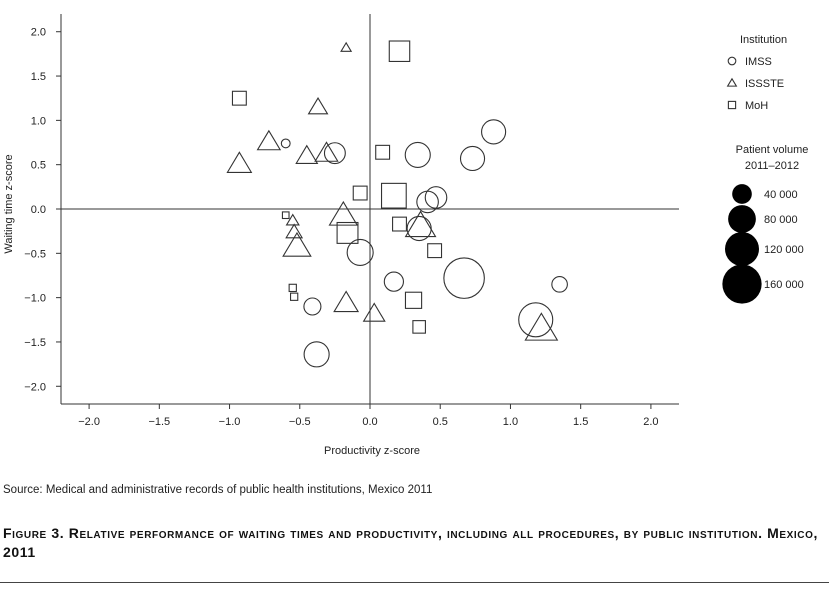  I want to click on y-axis-title: Waiting time z-score, so click(9, 203).